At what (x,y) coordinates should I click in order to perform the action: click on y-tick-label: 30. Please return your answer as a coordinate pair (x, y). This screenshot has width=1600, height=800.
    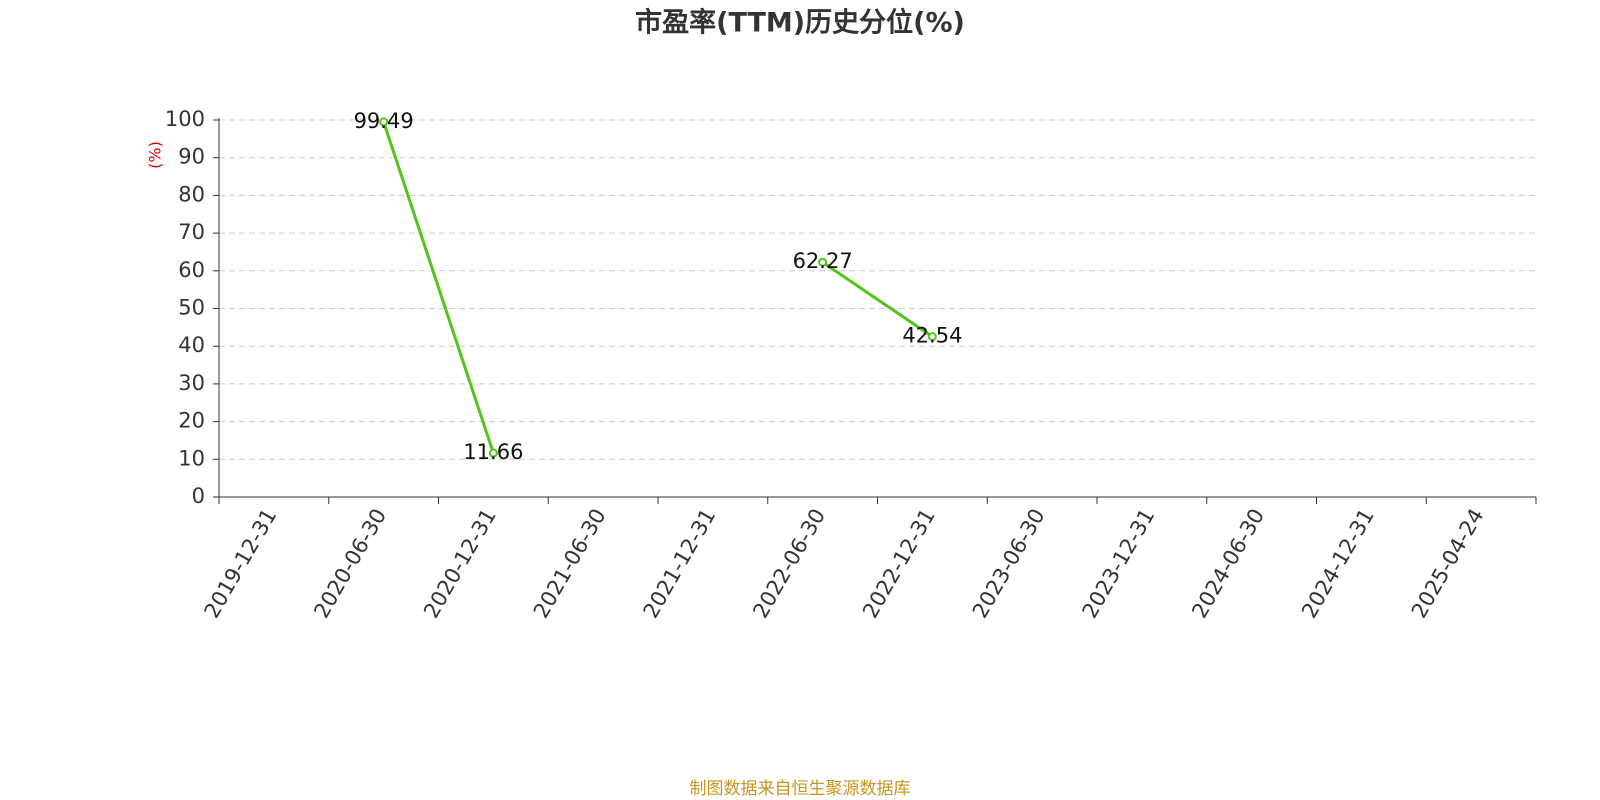
    Looking at the image, I should click on (191, 383).